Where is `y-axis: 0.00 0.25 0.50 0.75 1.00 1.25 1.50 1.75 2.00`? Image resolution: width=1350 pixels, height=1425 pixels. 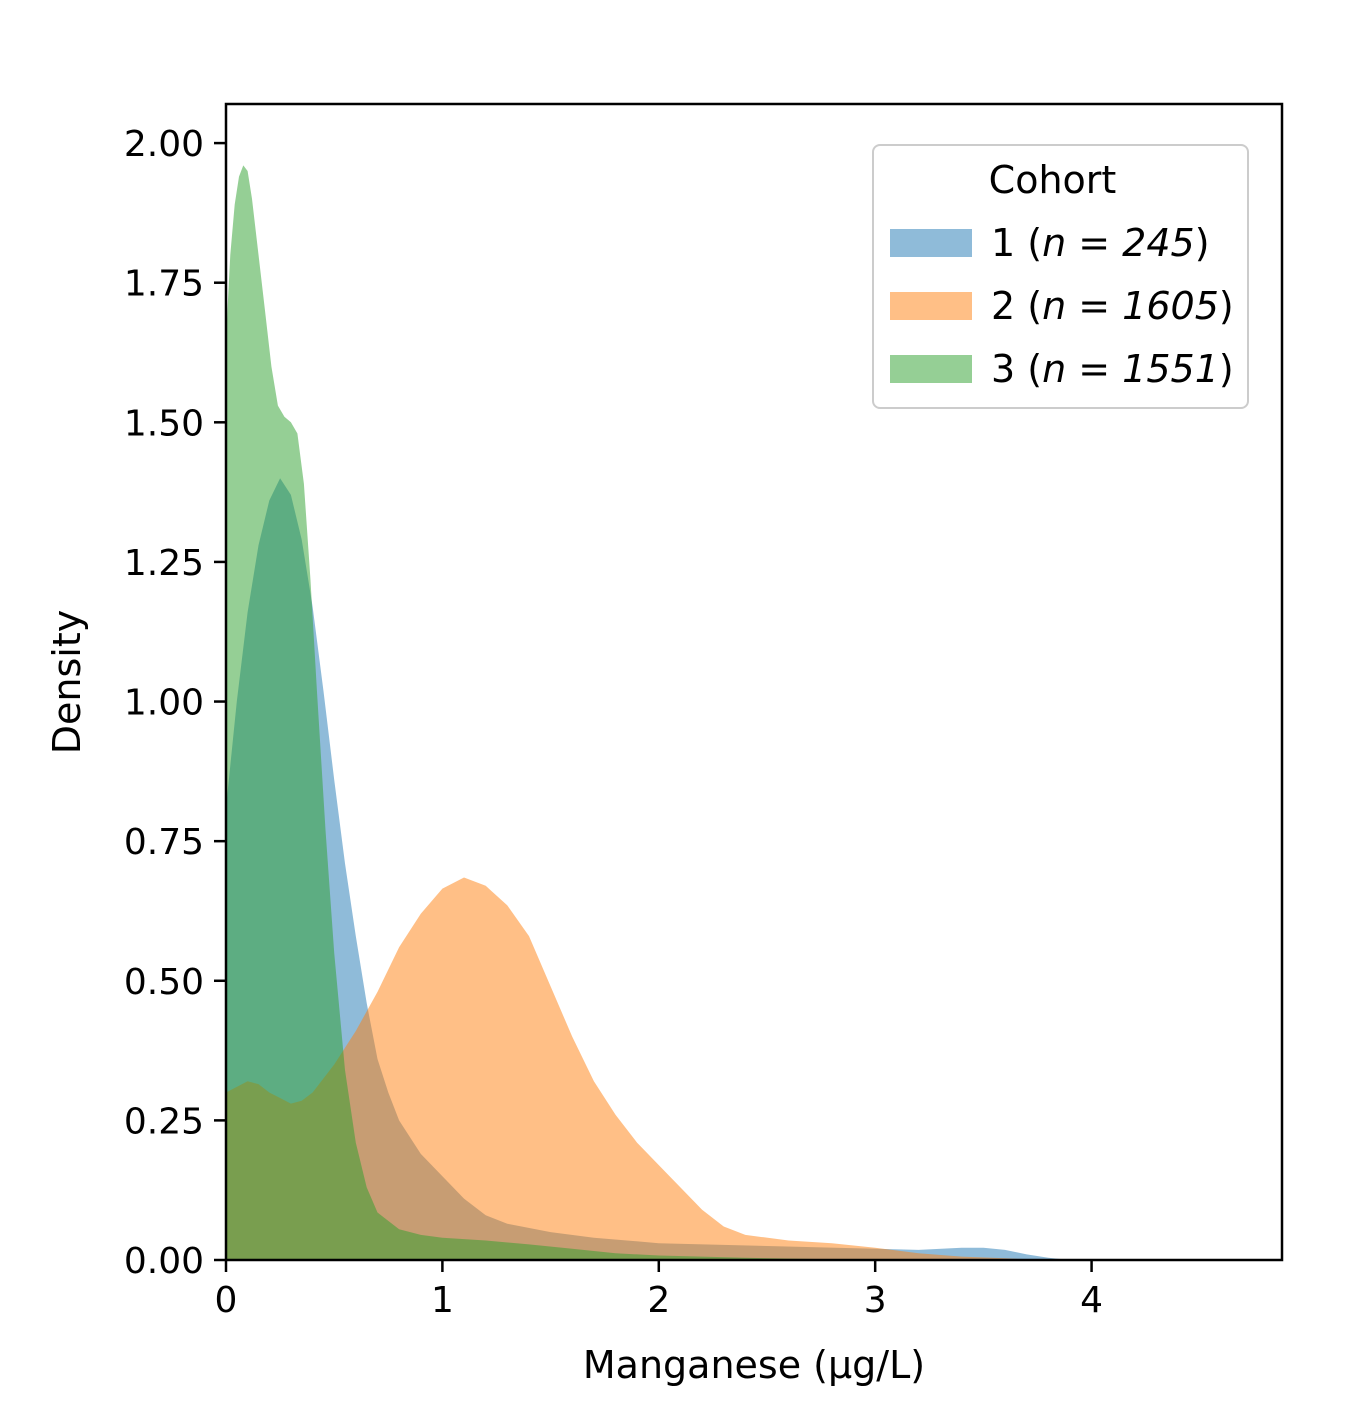
y-axis: 0.00 0.25 0.50 0.75 1.00 1.25 1.50 1.75 2.00 is located at coordinates (175, 703).